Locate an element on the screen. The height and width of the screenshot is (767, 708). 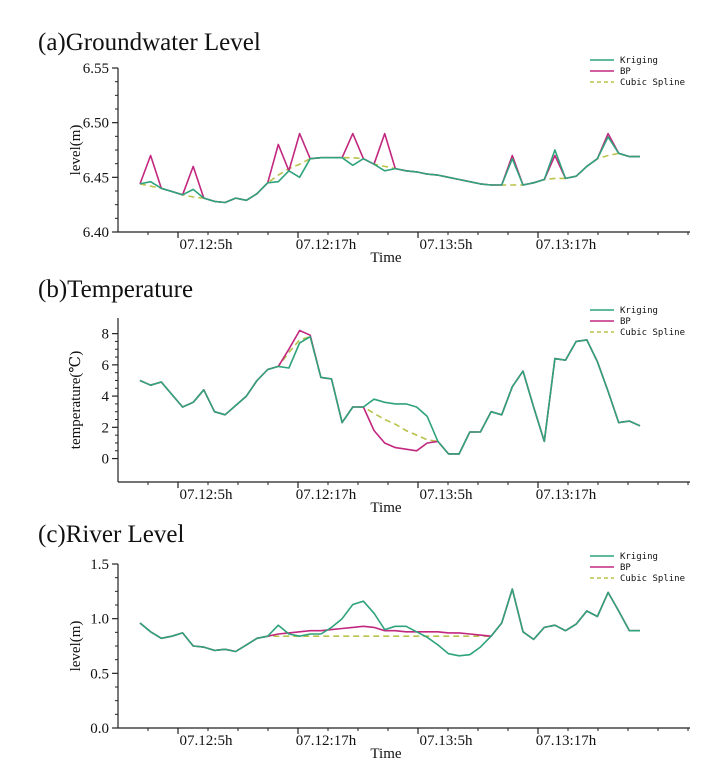
y-tick-label: 0.0 is located at coordinates (99, 729).